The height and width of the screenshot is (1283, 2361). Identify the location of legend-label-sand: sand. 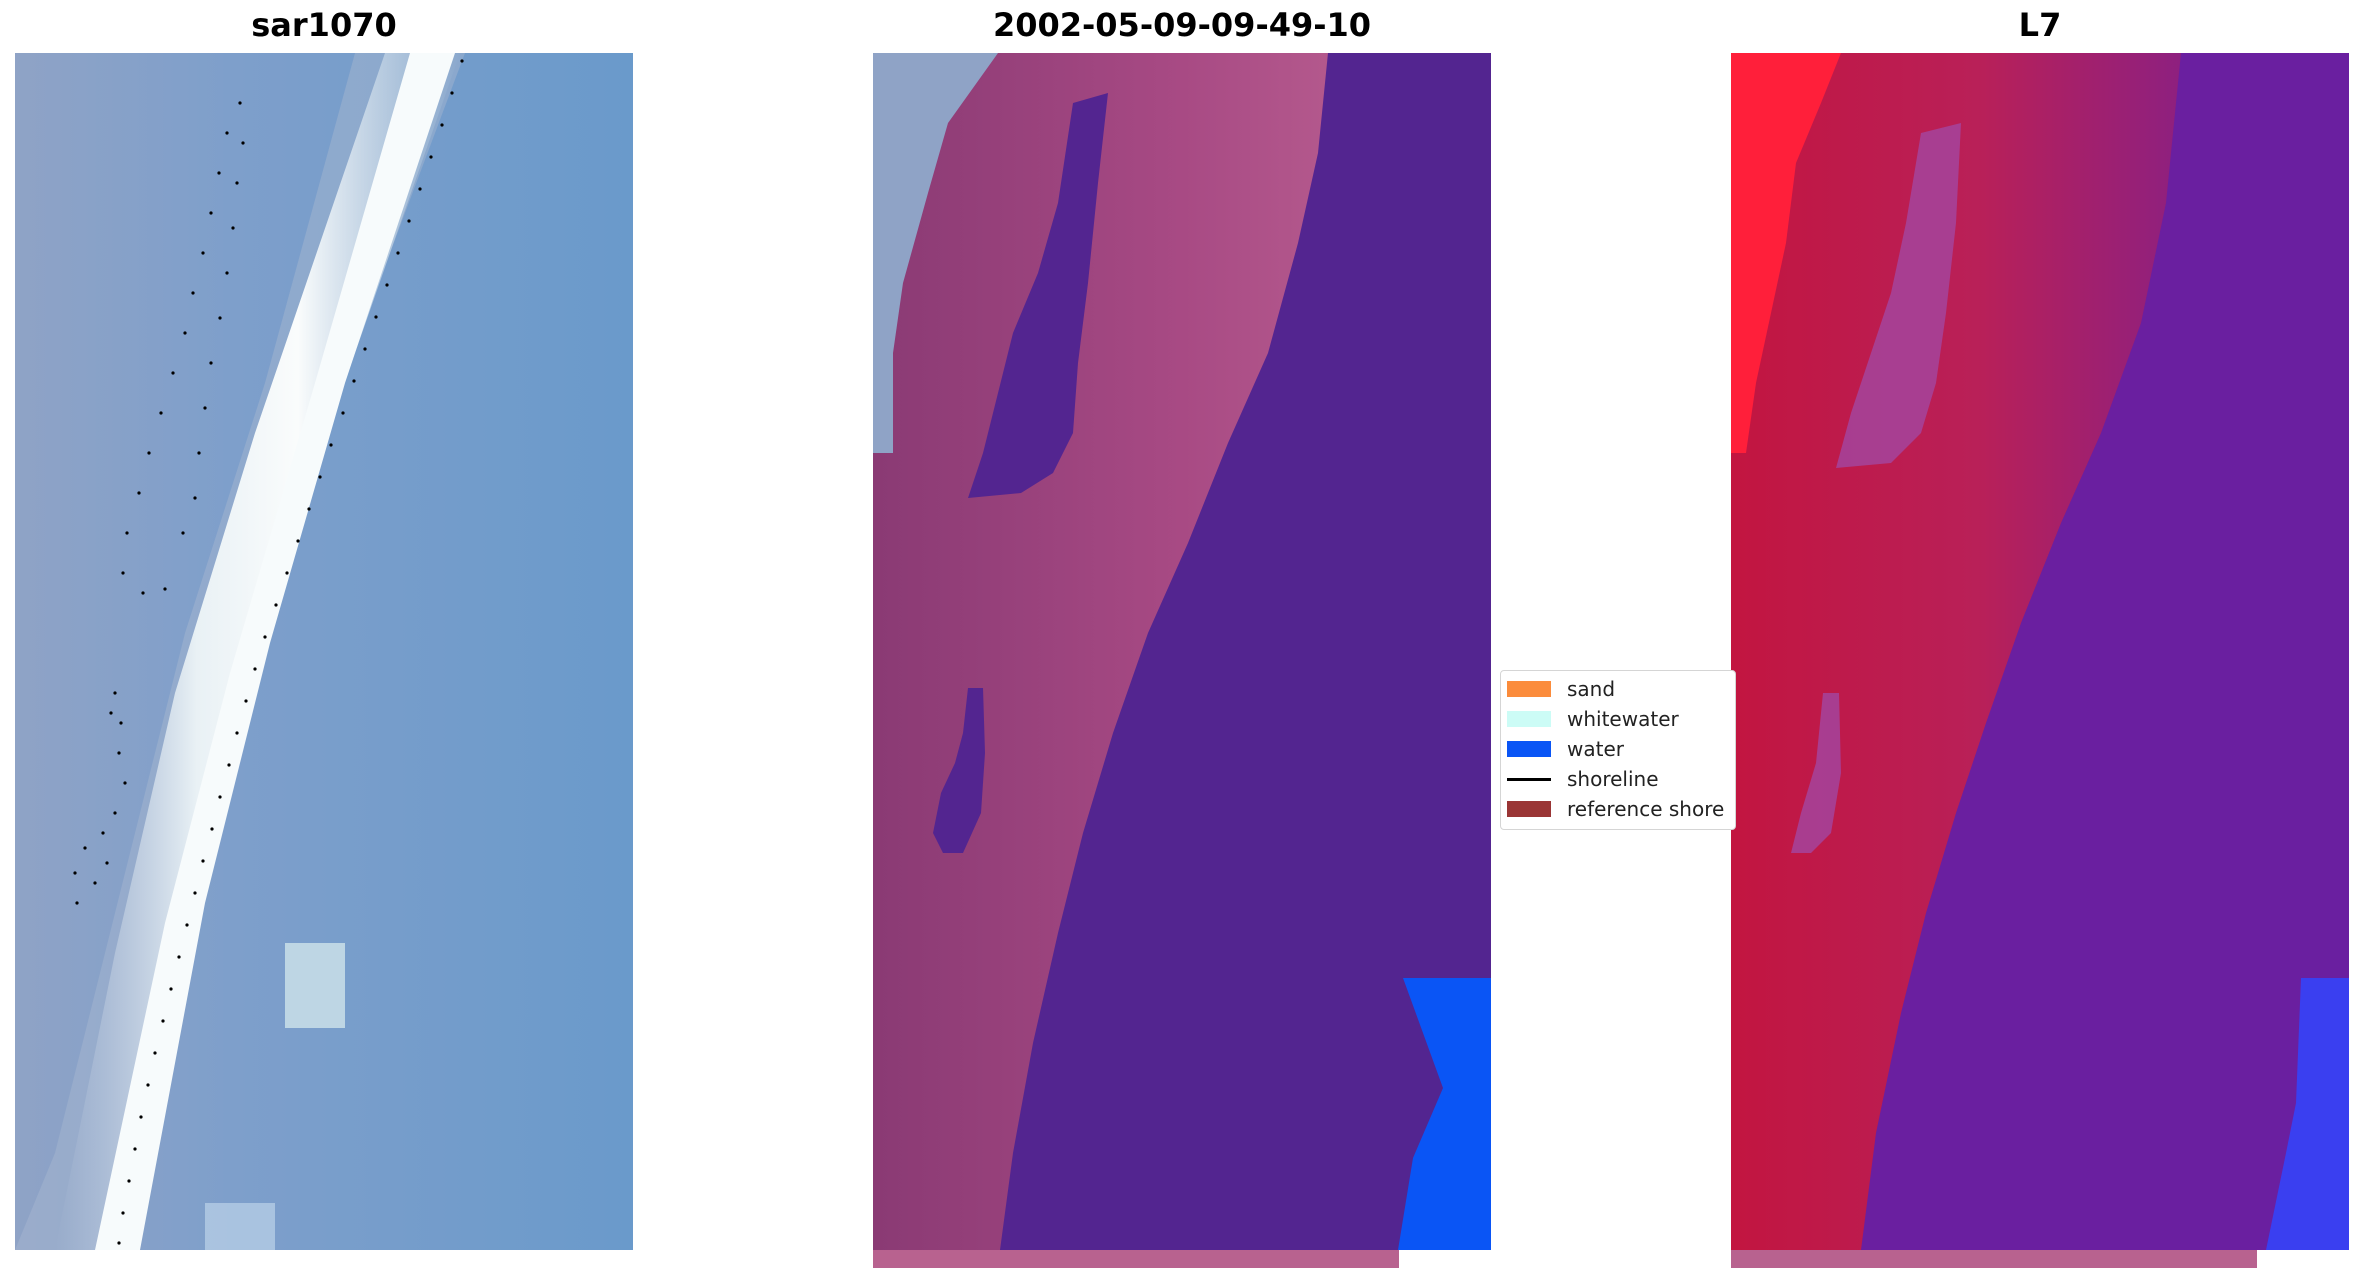
(1591, 689).